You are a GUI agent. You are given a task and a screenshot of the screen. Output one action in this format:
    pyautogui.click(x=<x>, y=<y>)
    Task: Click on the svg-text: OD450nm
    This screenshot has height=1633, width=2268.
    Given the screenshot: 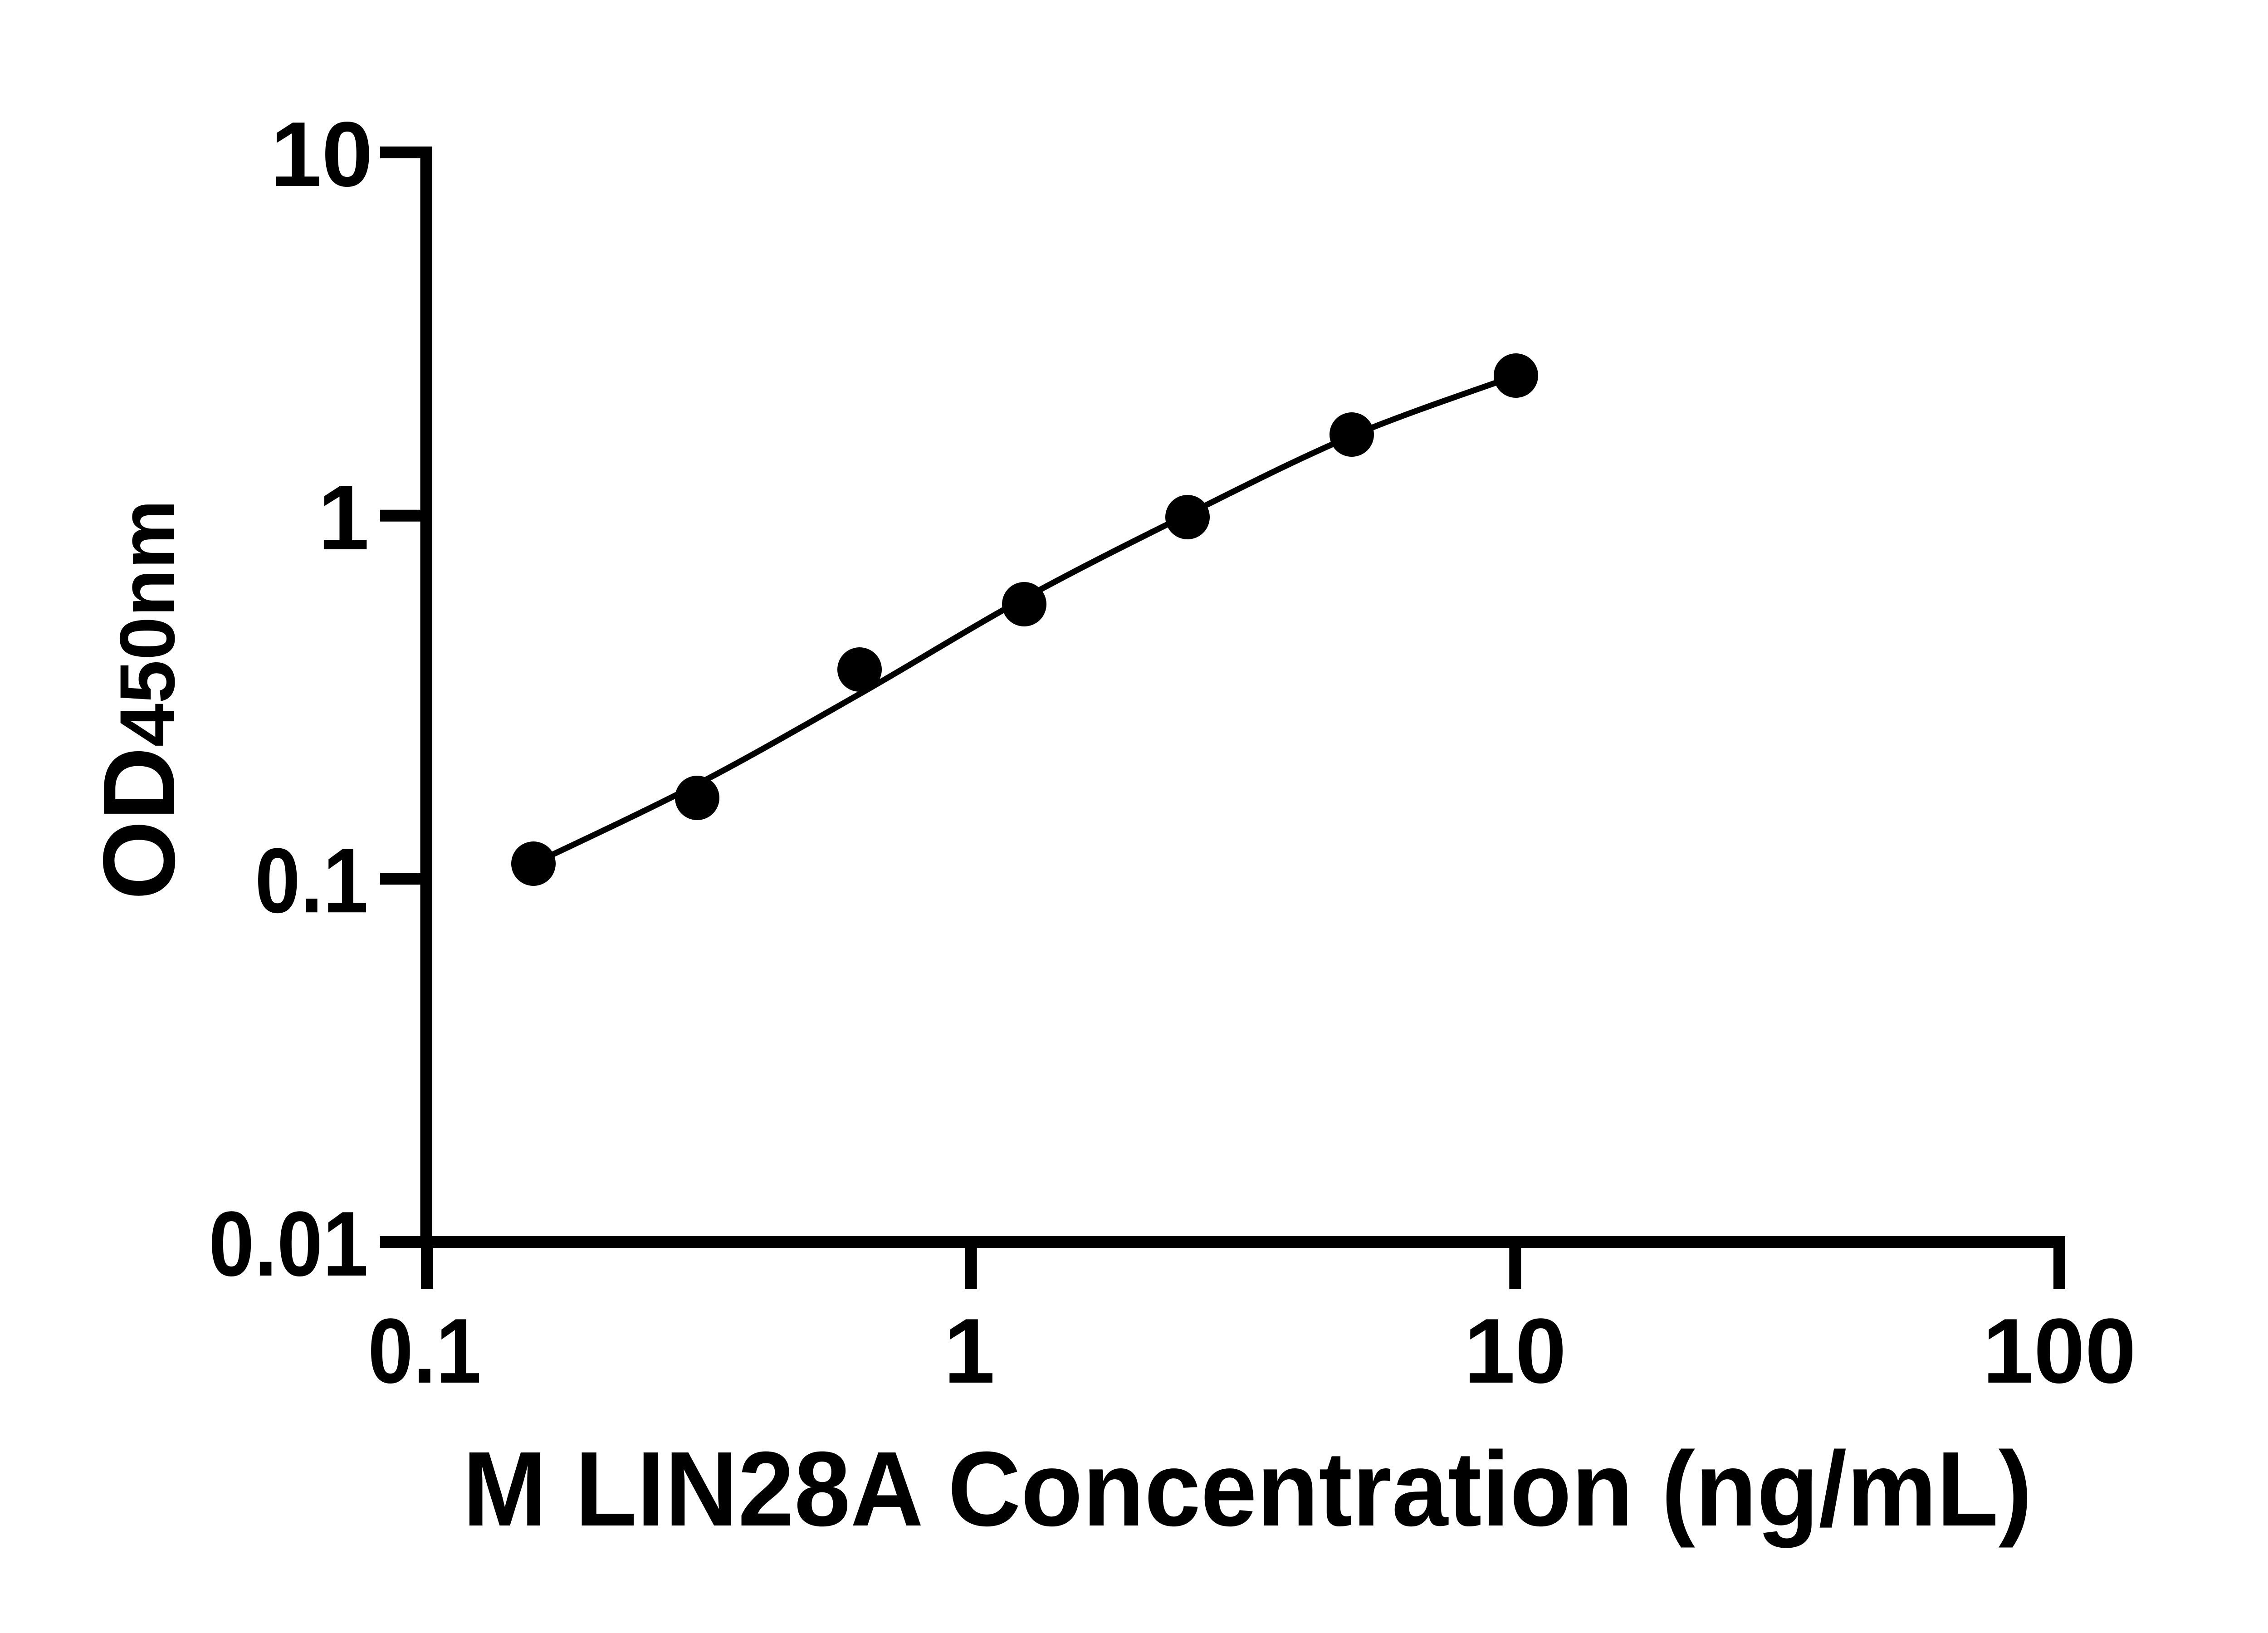 What is the action you would take?
    pyautogui.click(x=139, y=700)
    